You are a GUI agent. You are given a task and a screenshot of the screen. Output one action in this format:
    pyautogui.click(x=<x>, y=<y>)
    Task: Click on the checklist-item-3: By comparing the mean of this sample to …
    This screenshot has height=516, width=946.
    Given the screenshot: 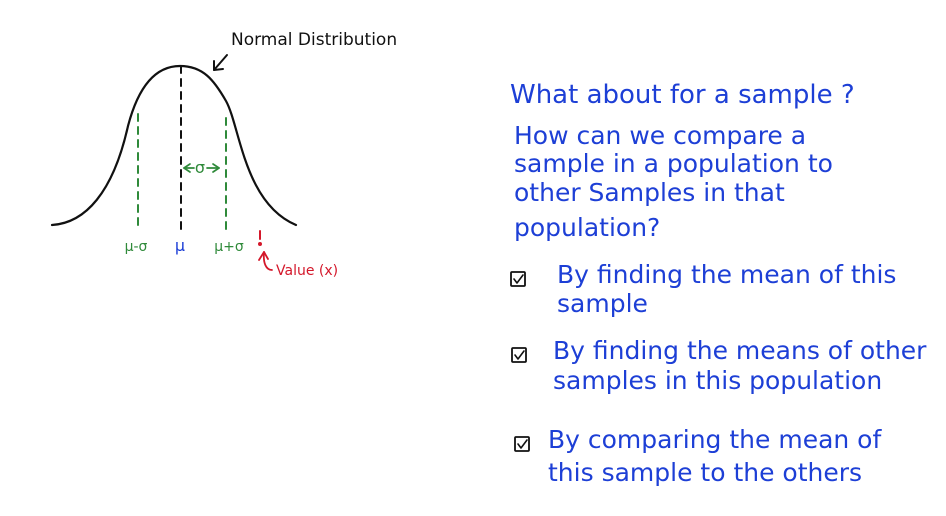 What is the action you would take?
    pyautogui.click(x=698, y=456)
    